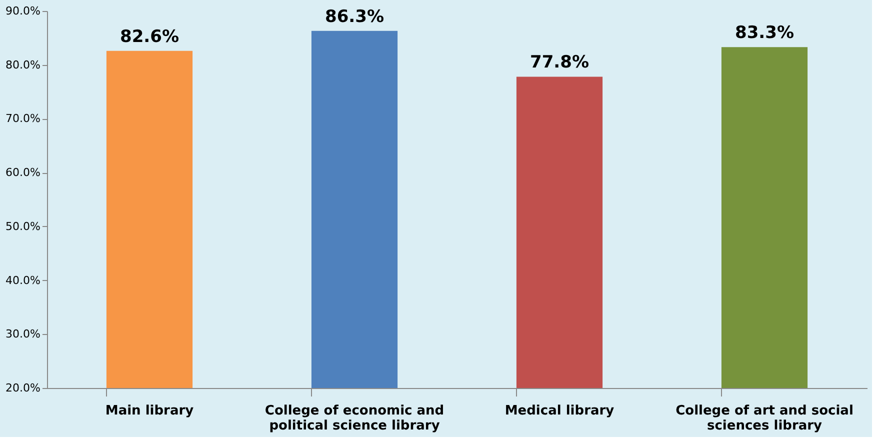 The image size is (878, 443). I want to click on data-label: 82.6%, so click(149, 36).